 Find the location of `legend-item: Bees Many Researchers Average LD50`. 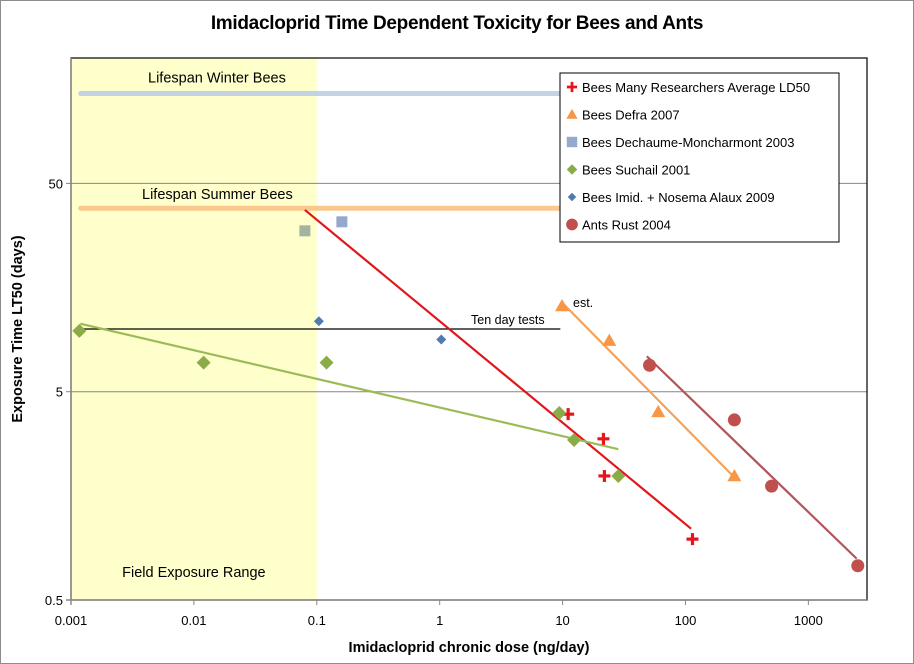

legend-item: Bees Many Researchers Average LD50 is located at coordinates (688, 87).